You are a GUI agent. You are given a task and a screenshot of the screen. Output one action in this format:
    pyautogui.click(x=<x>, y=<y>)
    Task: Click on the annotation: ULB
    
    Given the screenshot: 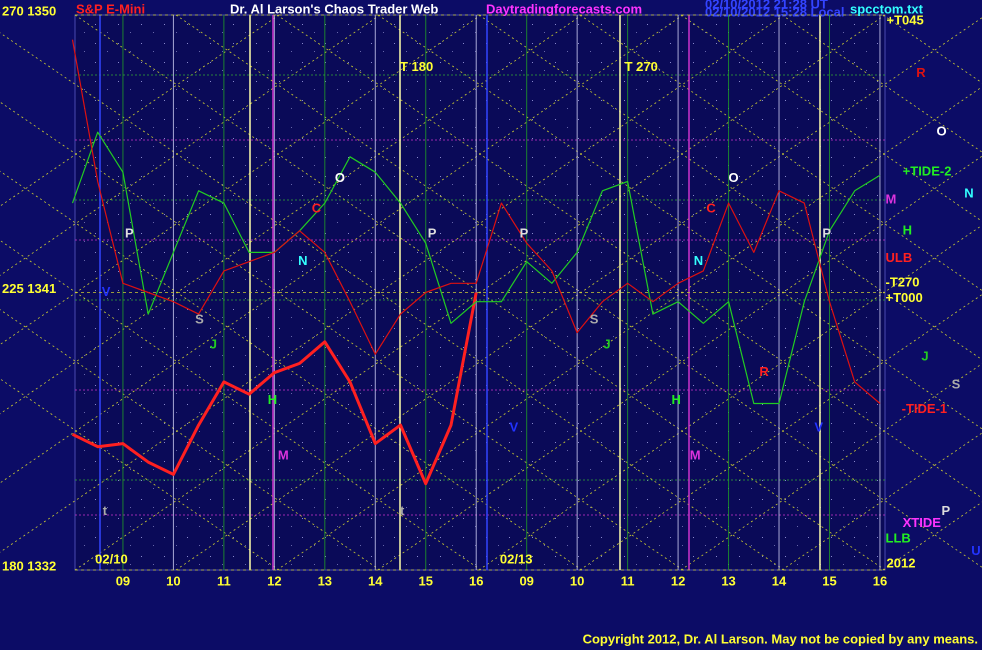 What is the action you would take?
    pyautogui.click(x=899, y=257)
    